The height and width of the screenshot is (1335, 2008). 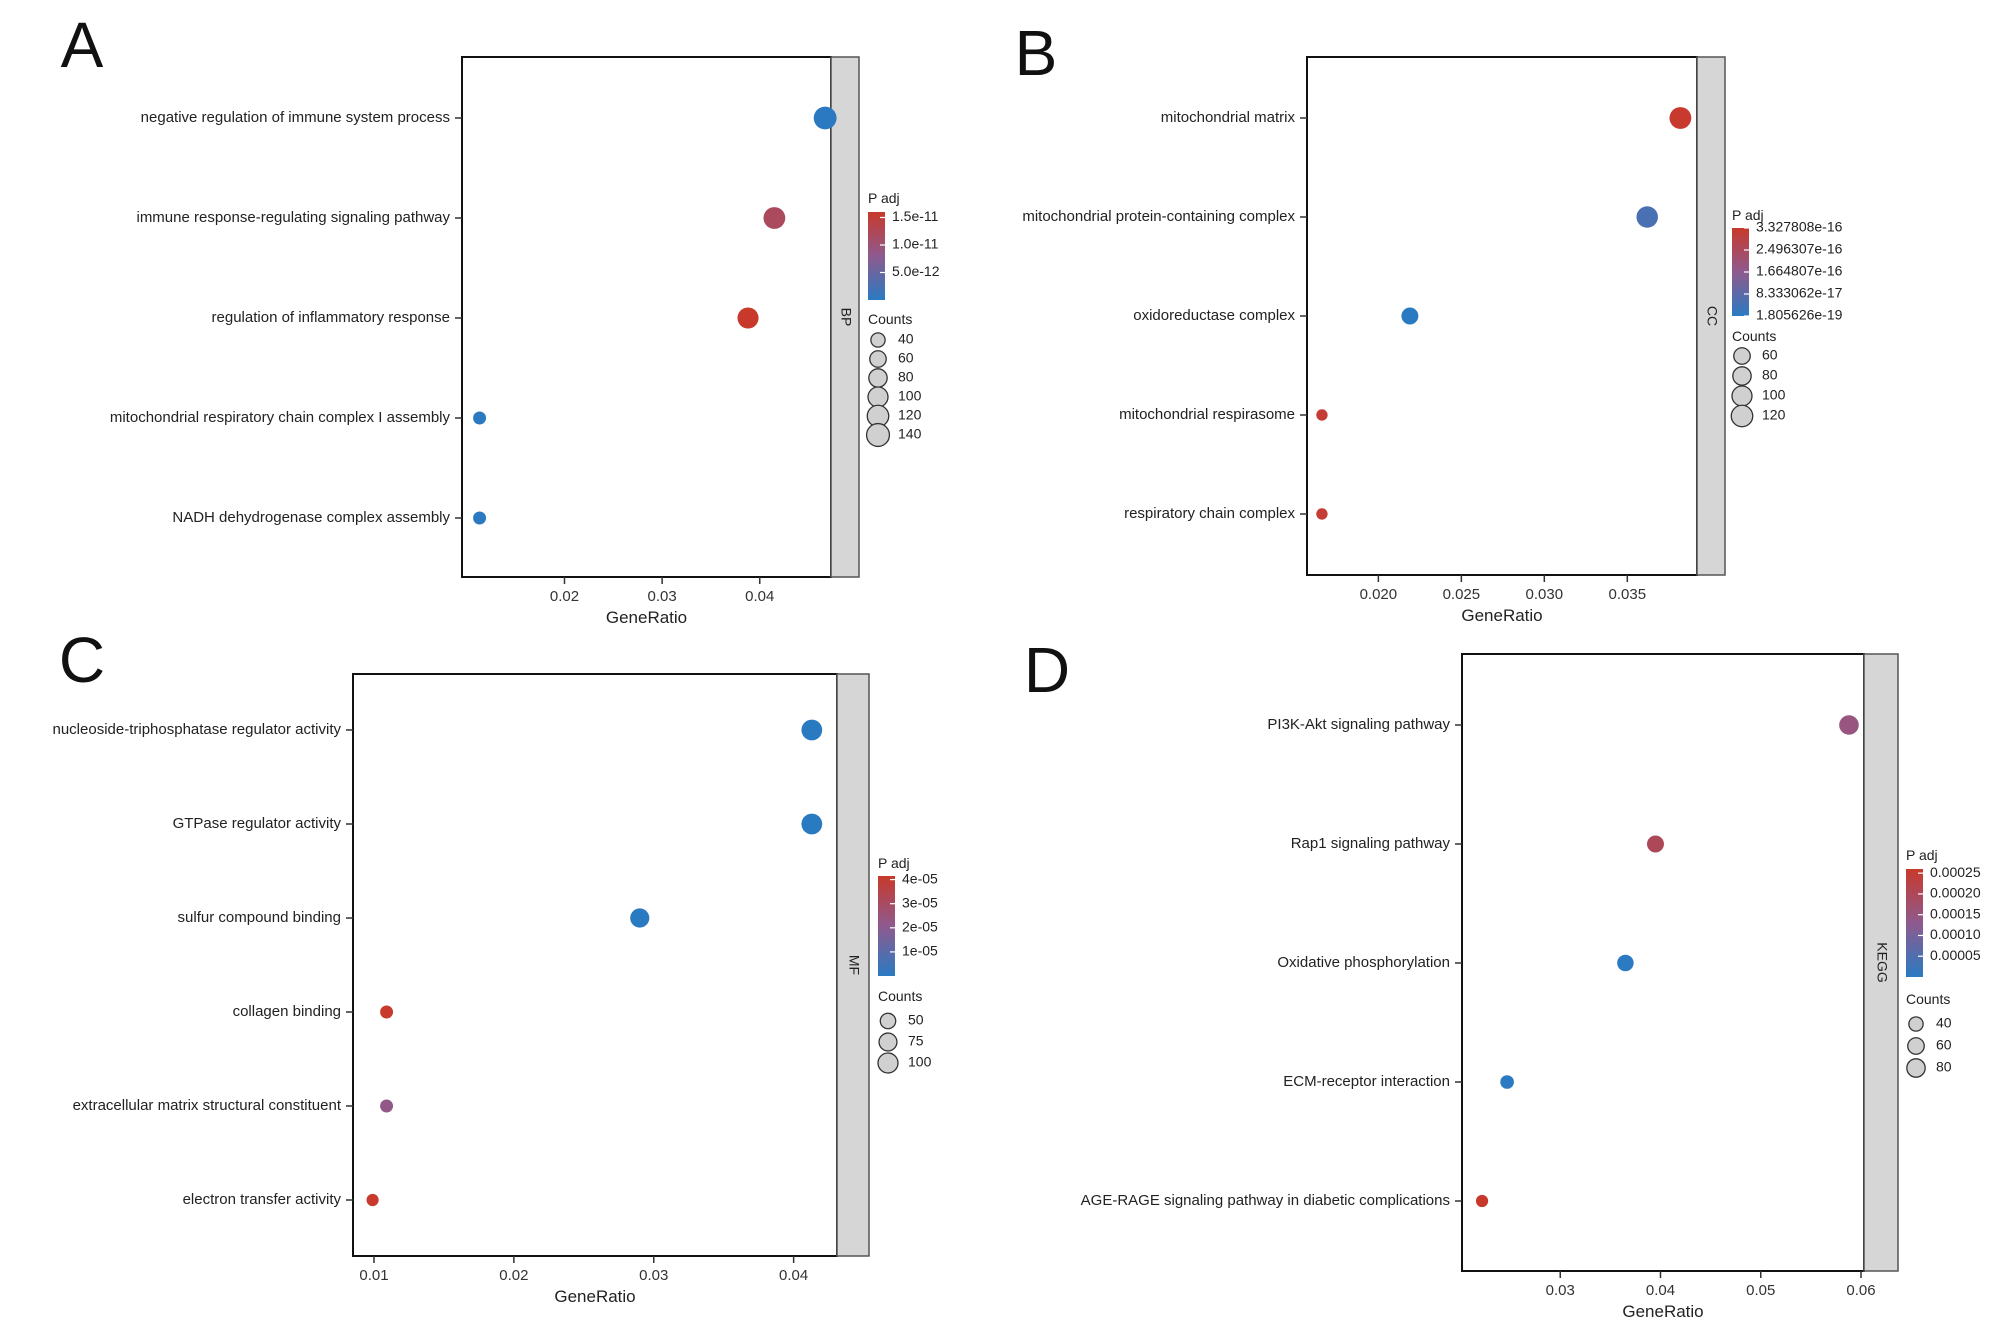 I want to click on x-tick-label: 0.06, so click(x=1860, y=1290).